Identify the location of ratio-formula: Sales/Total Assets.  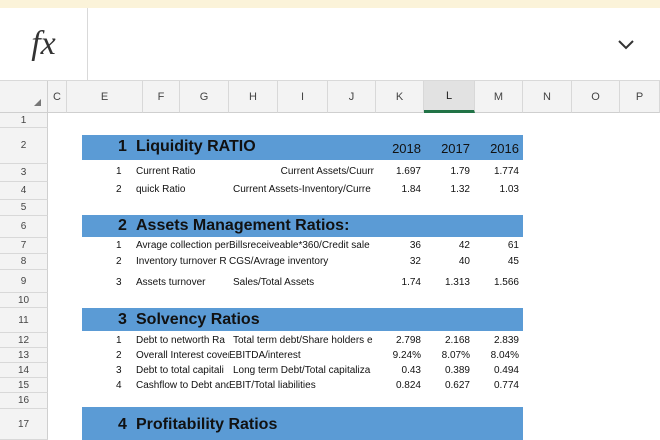
(274, 282).